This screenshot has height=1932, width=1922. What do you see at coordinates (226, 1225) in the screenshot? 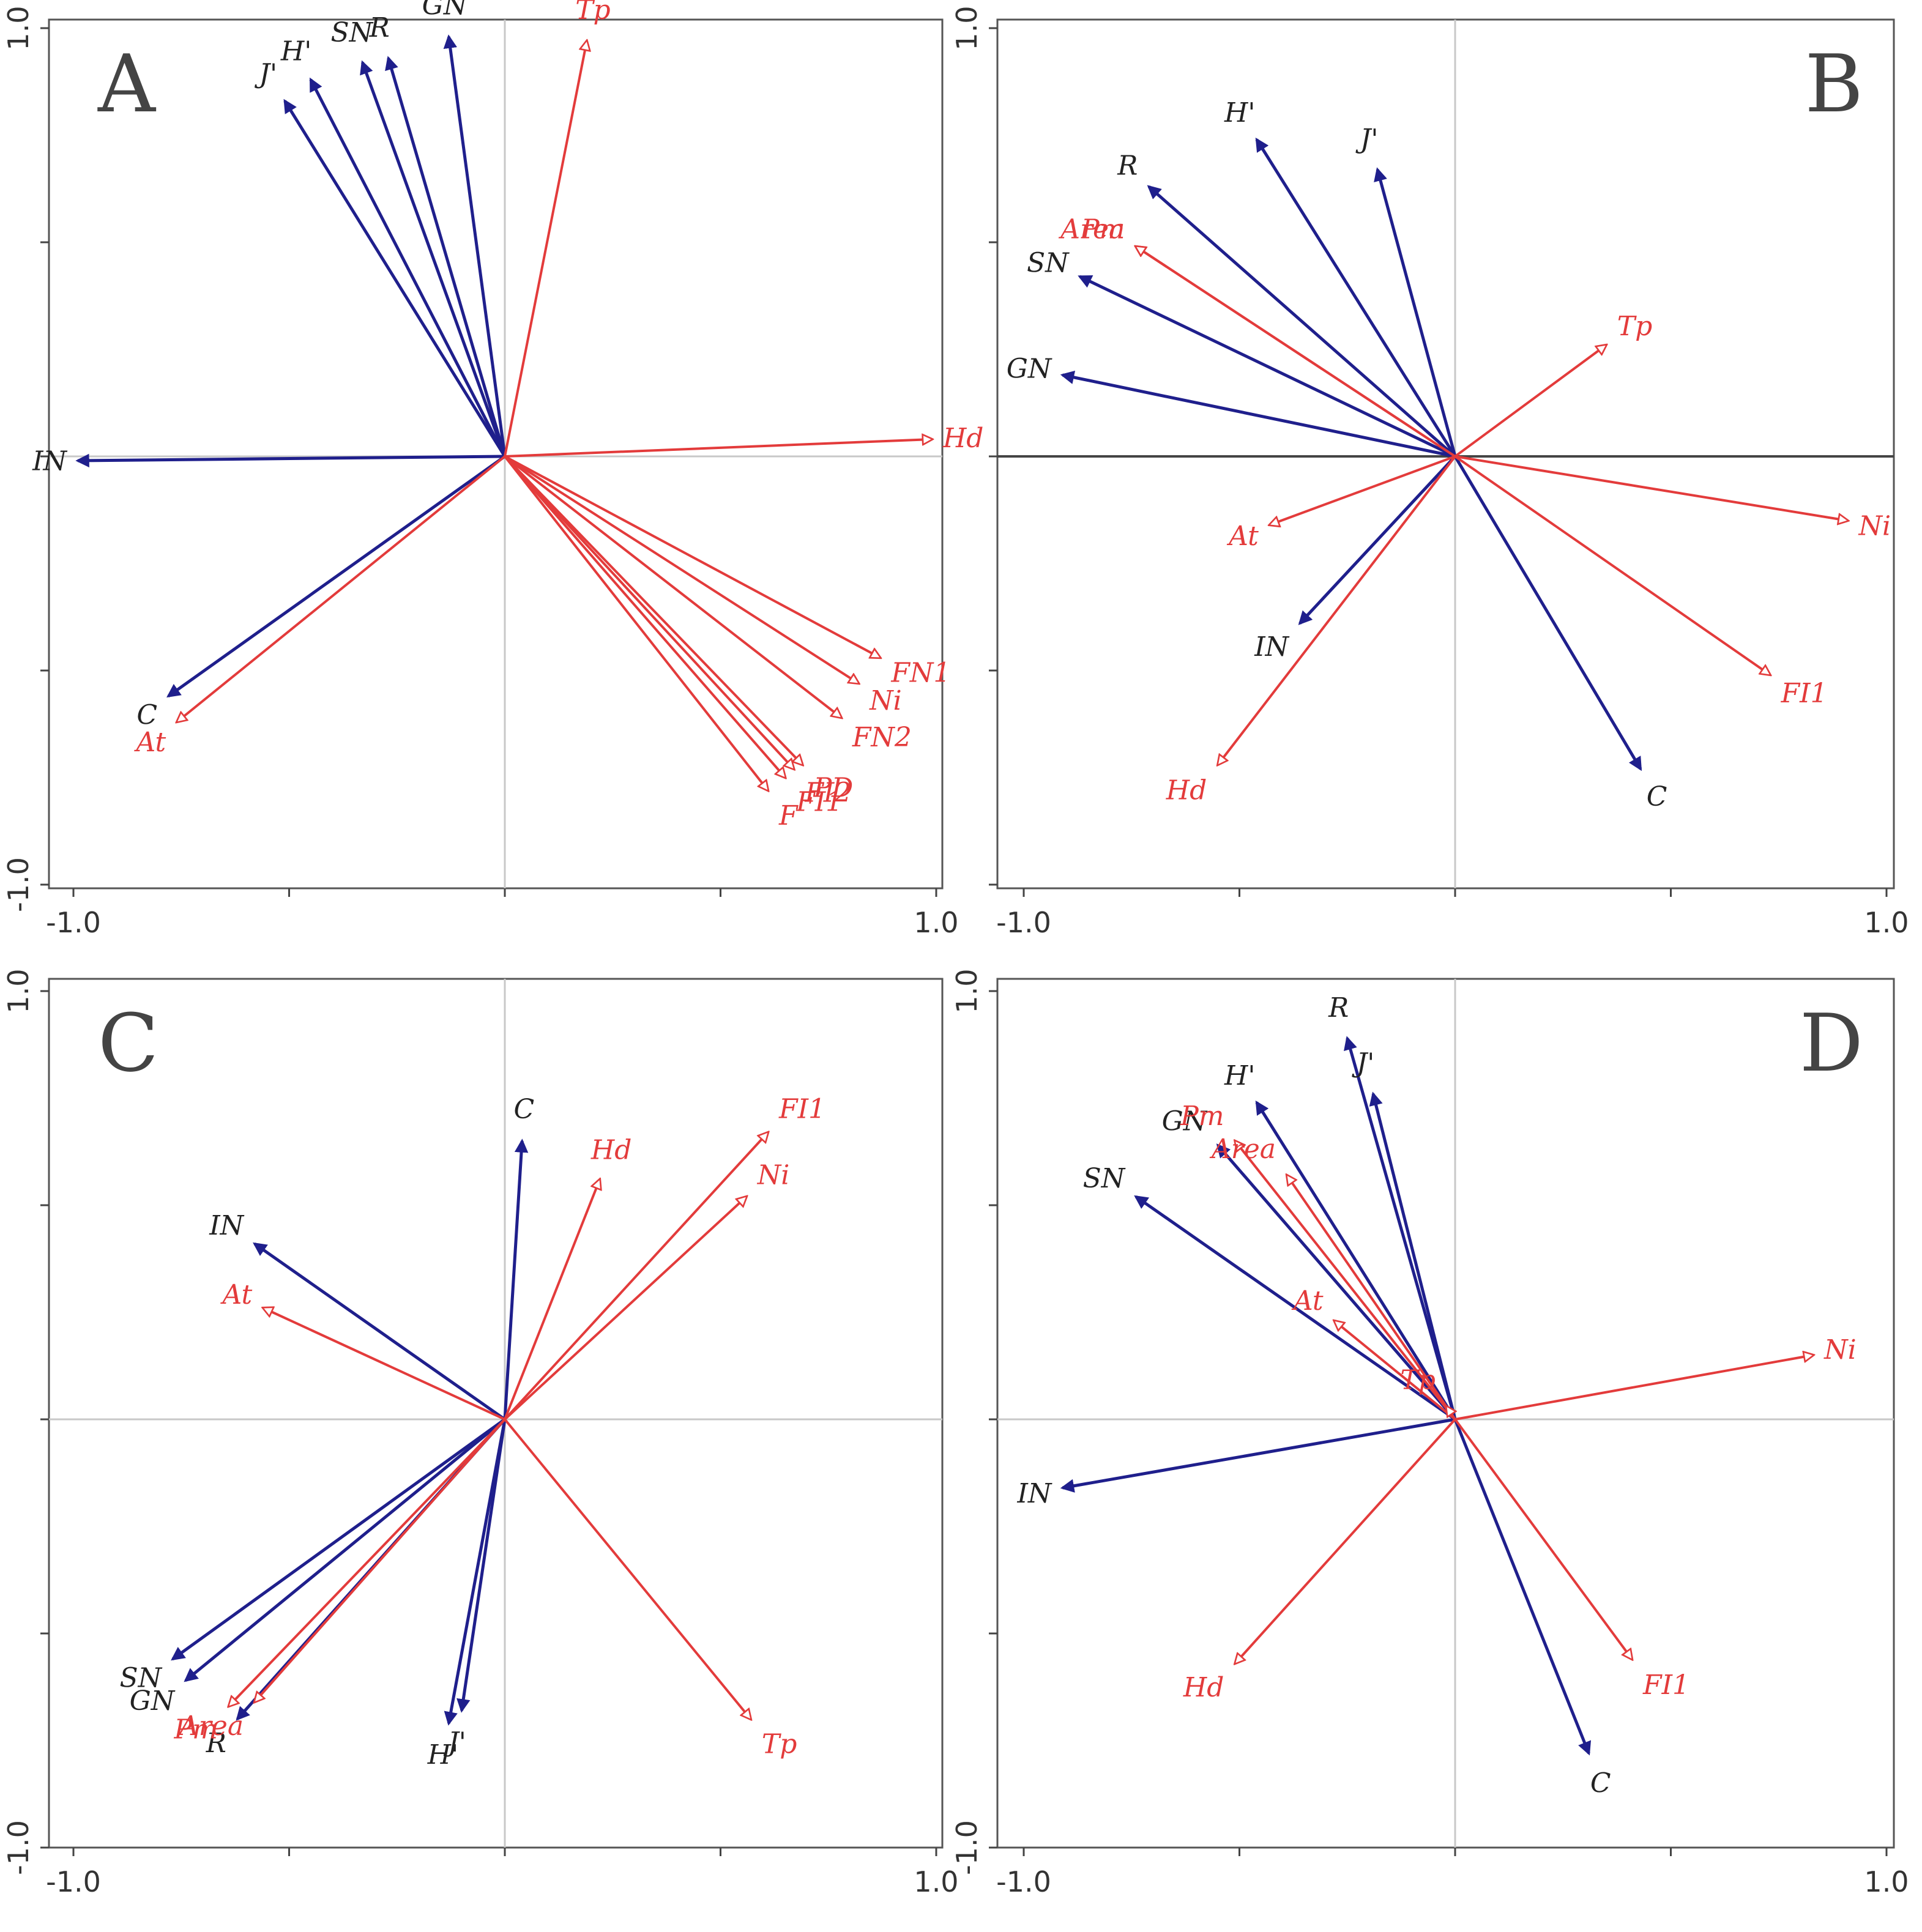
I see `vector-label: IN` at bounding box center [226, 1225].